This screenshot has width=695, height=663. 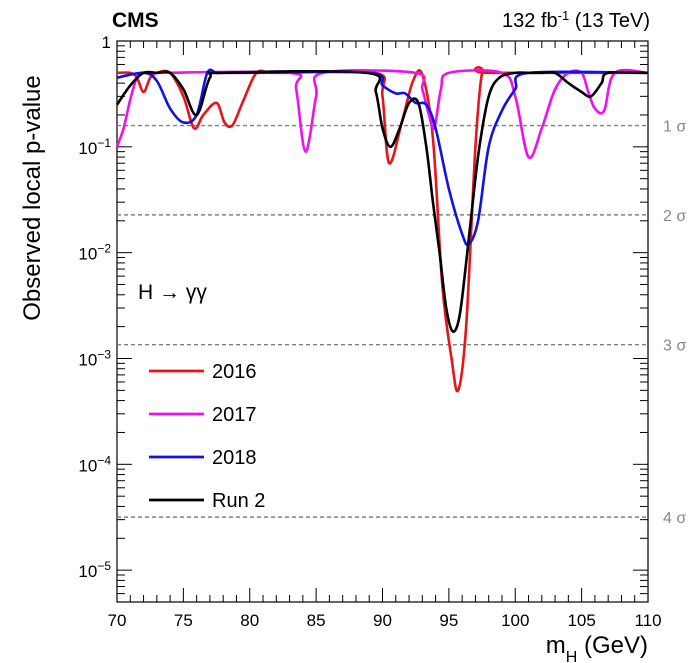 What do you see at coordinates (234, 372) in the screenshot?
I see `legend-label-2016: 2016` at bounding box center [234, 372].